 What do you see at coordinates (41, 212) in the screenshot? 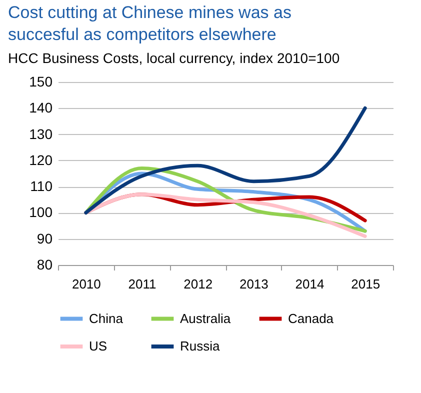
I see `y-tick-label: 100` at bounding box center [41, 212].